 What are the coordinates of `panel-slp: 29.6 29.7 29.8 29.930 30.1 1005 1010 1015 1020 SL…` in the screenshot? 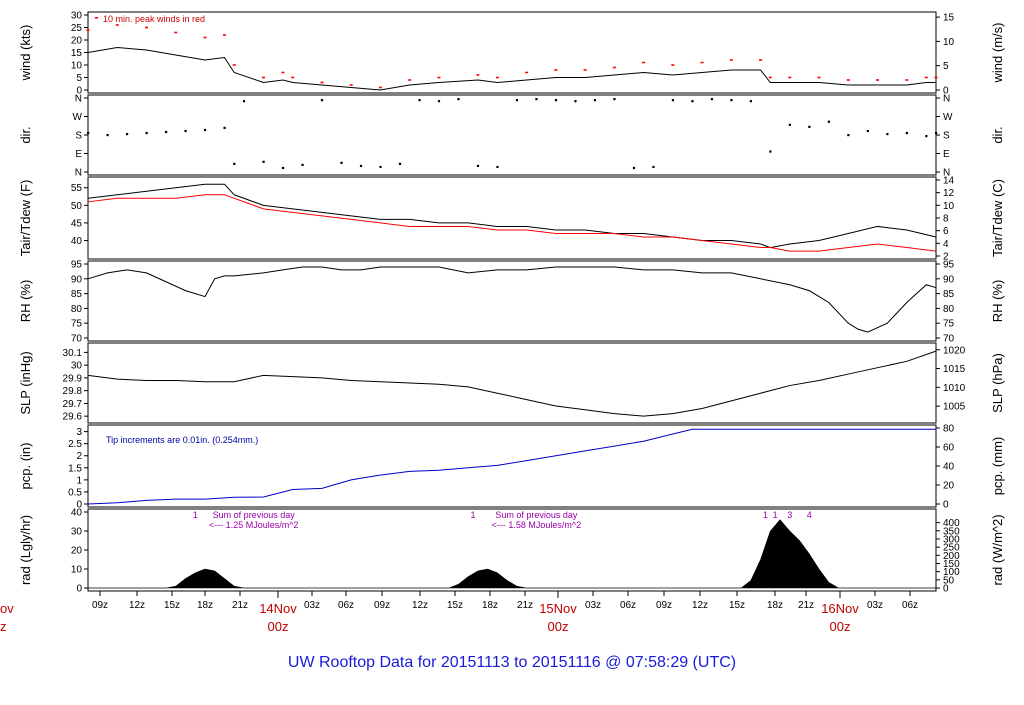 It's located at (511, 383).